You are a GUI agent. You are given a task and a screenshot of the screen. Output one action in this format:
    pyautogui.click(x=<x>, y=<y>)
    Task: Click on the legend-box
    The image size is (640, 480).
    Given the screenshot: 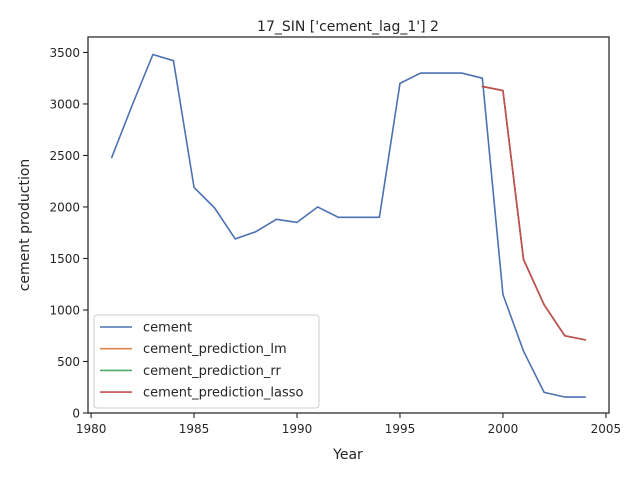 What is the action you would take?
    pyautogui.click(x=206, y=361)
    